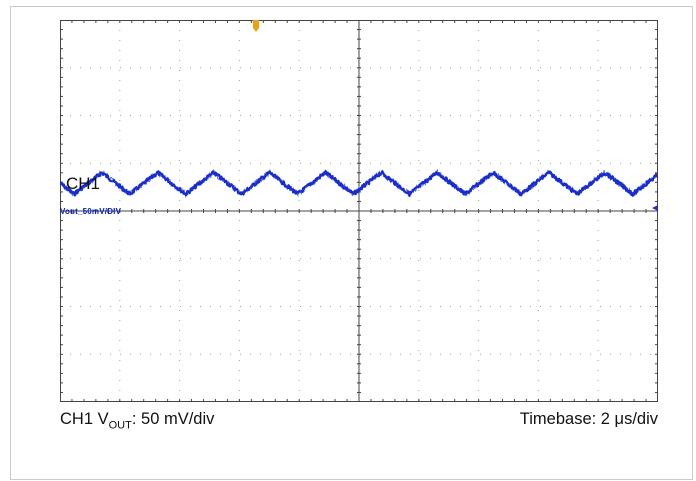 The height and width of the screenshot is (481, 696). I want to click on level-marker-icon, so click(655, 208).